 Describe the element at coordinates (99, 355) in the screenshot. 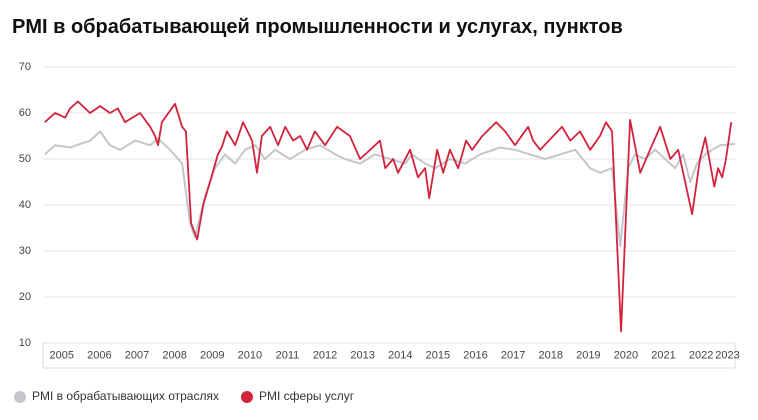

I see `x-tick-label: 2006` at that location.